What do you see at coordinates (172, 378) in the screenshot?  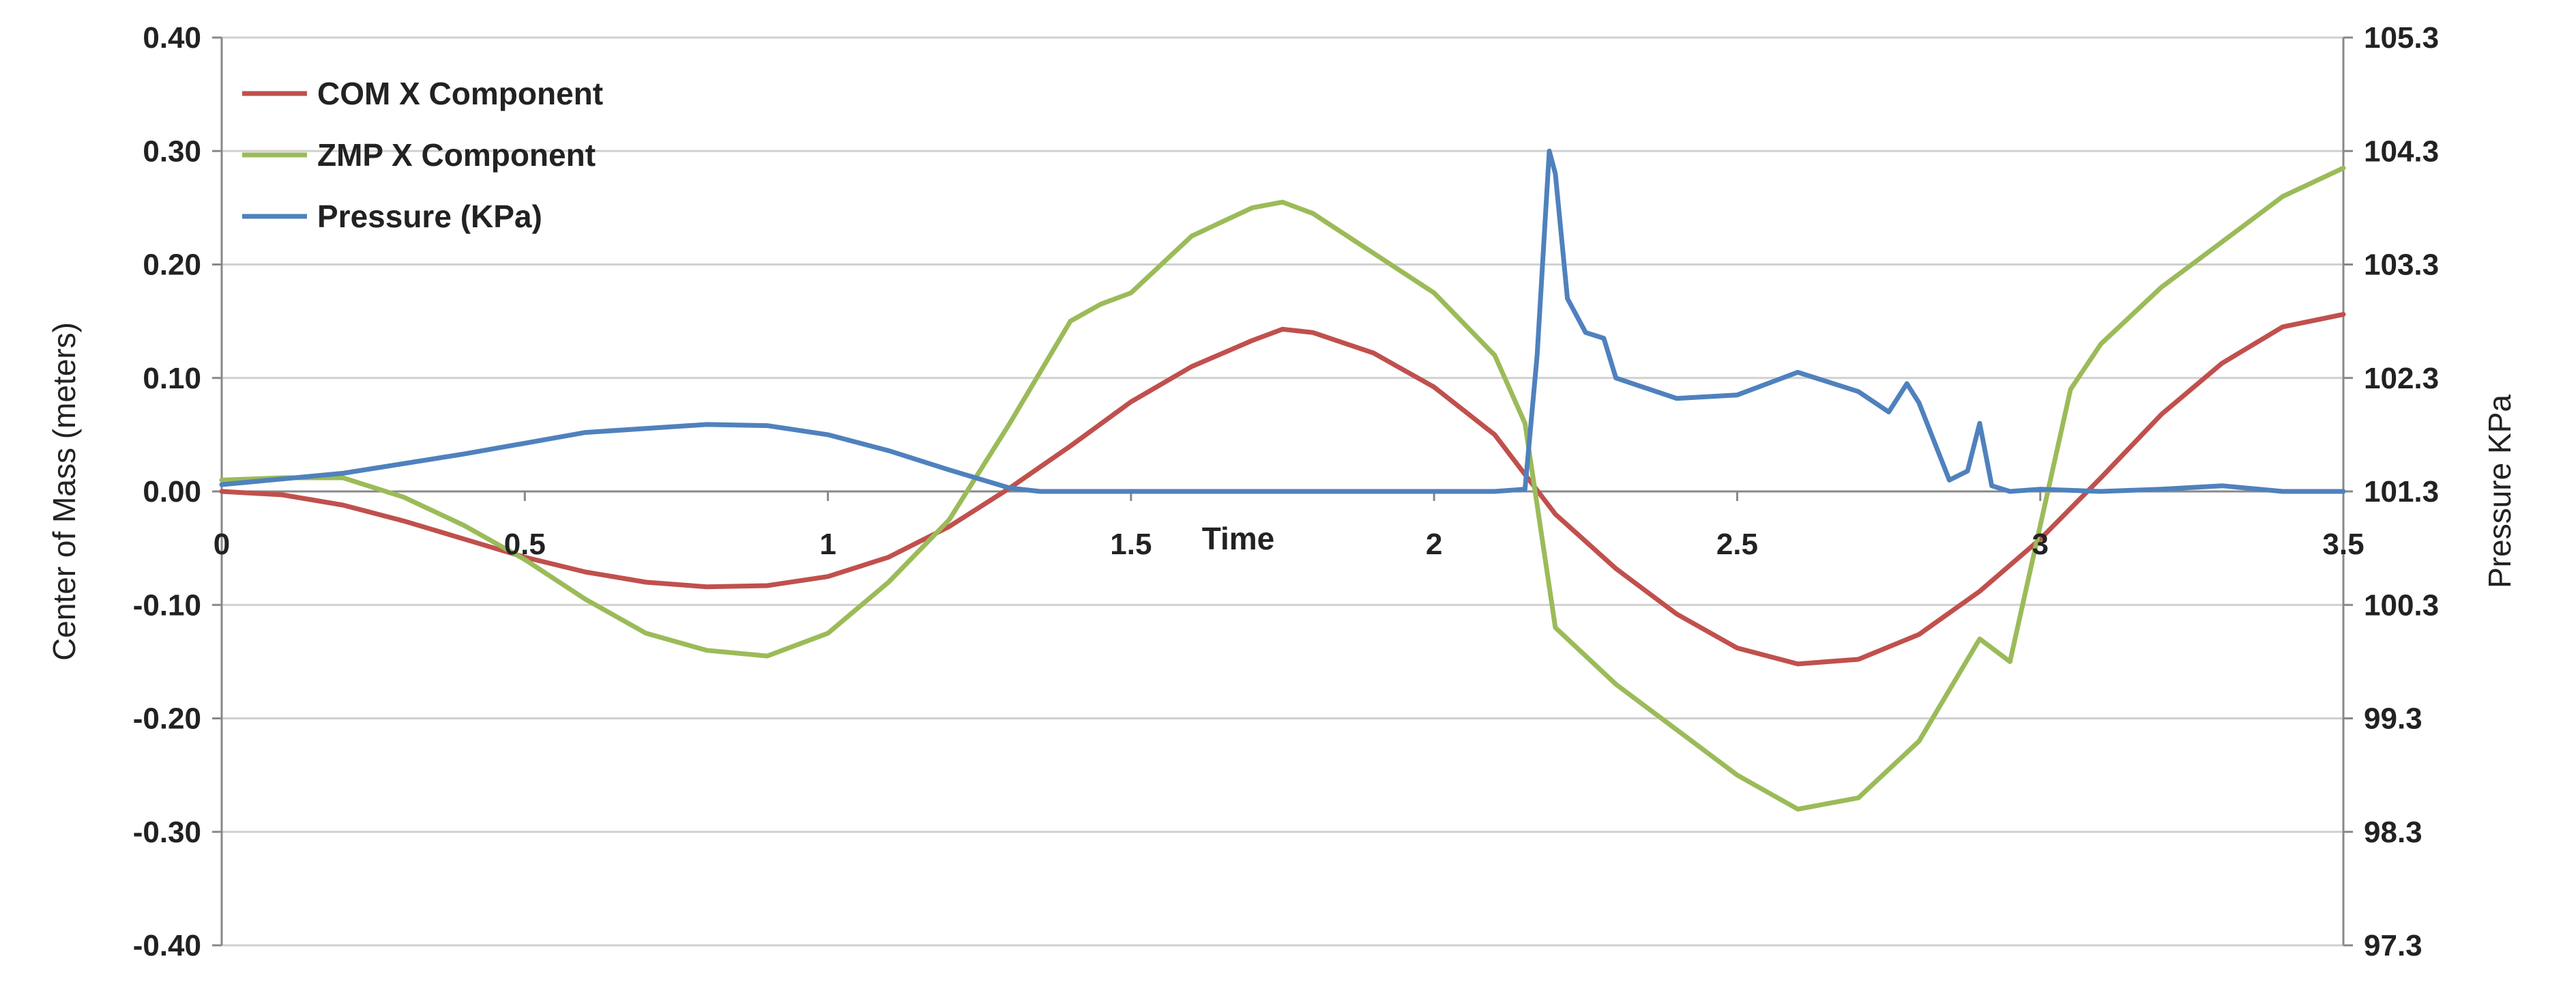 I see `y-tick-label: 0.10` at bounding box center [172, 378].